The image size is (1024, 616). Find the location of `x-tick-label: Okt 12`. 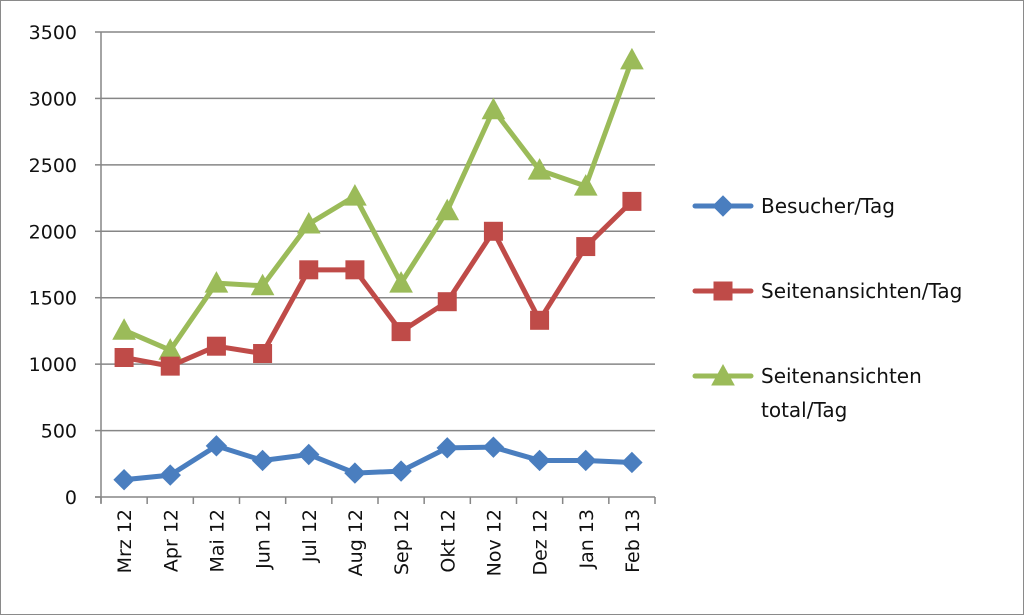

x-tick-label: Okt 12 is located at coordinates (448, 541).